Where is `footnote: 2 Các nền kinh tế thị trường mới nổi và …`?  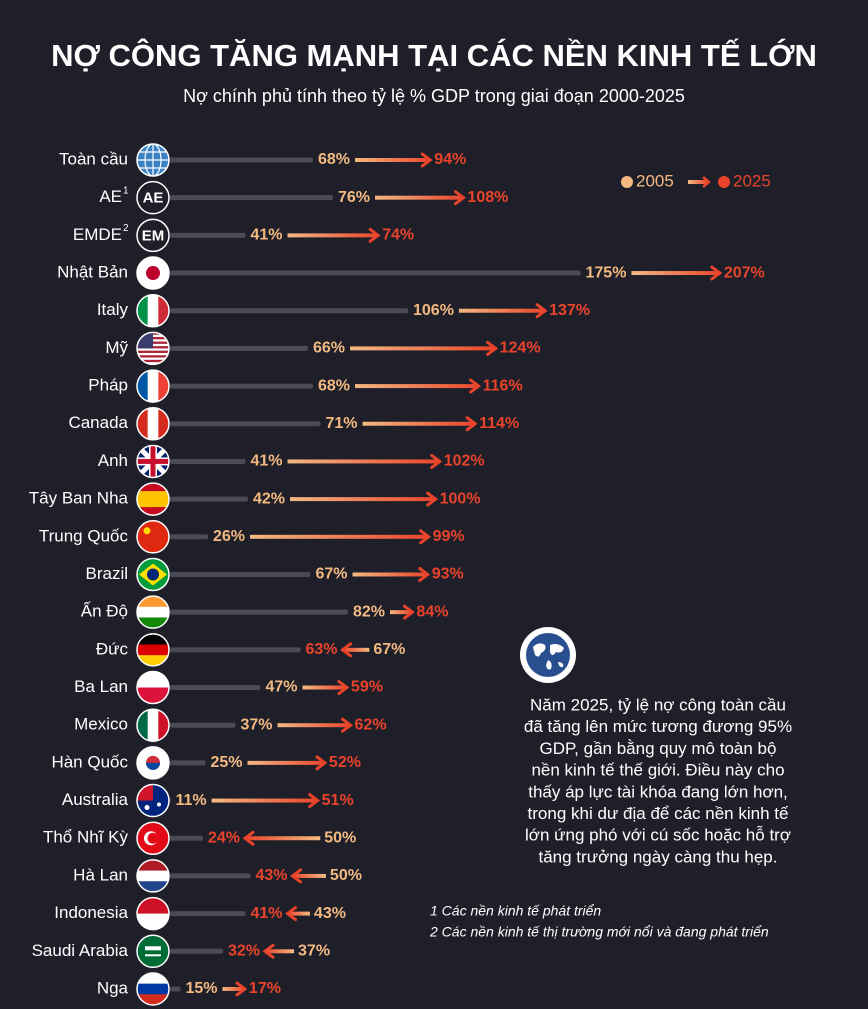
footnote: 2 Các nền kinh tế thị trường mới nổi và … is located at coordinates (599, 932).